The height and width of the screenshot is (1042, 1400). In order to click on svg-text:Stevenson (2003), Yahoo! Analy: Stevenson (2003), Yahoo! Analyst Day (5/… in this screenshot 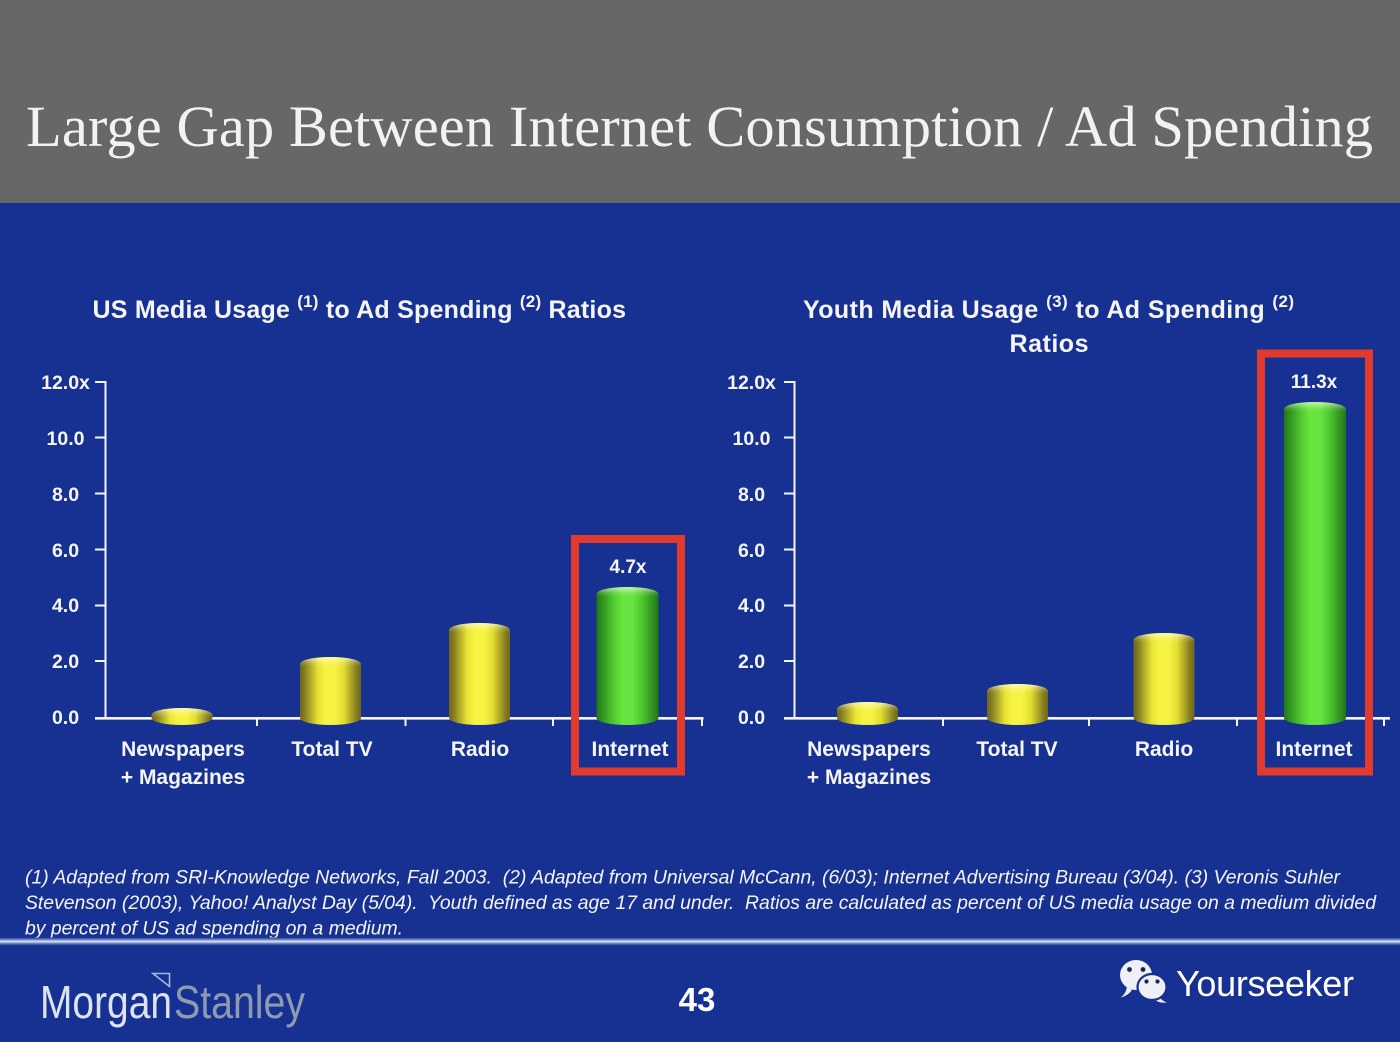, I will do `click(701, 903)`.